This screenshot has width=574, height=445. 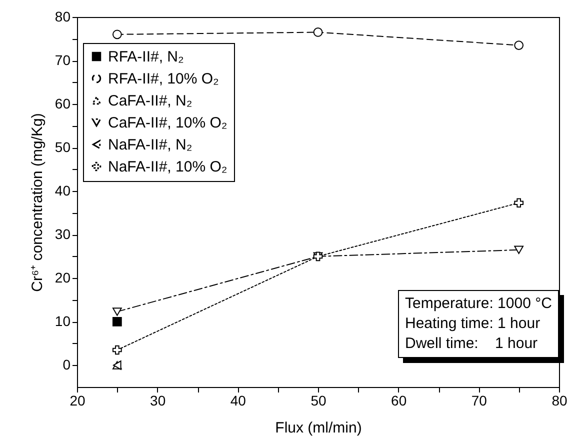 What do you see at coordinates (150, 145) in the screenshot?
I see `legend-label: NaFA-II#, N₂` at bounding box center [150, 145].